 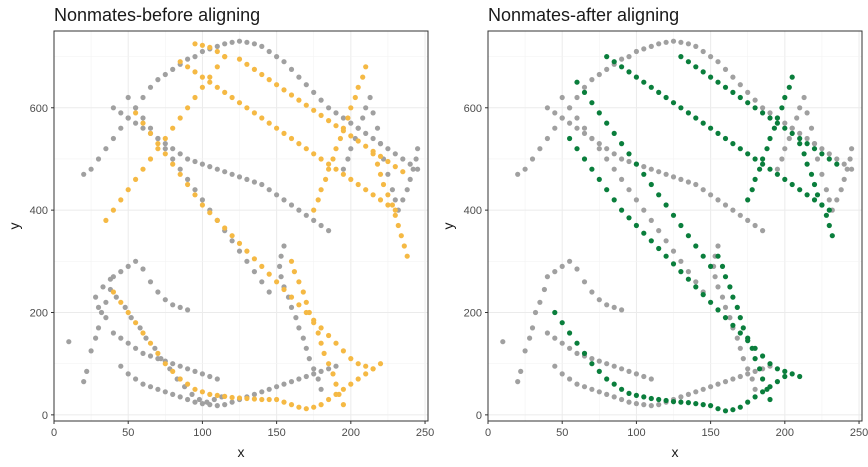 I want to click on y-tick-label: 400, so click(x=473, y=211).